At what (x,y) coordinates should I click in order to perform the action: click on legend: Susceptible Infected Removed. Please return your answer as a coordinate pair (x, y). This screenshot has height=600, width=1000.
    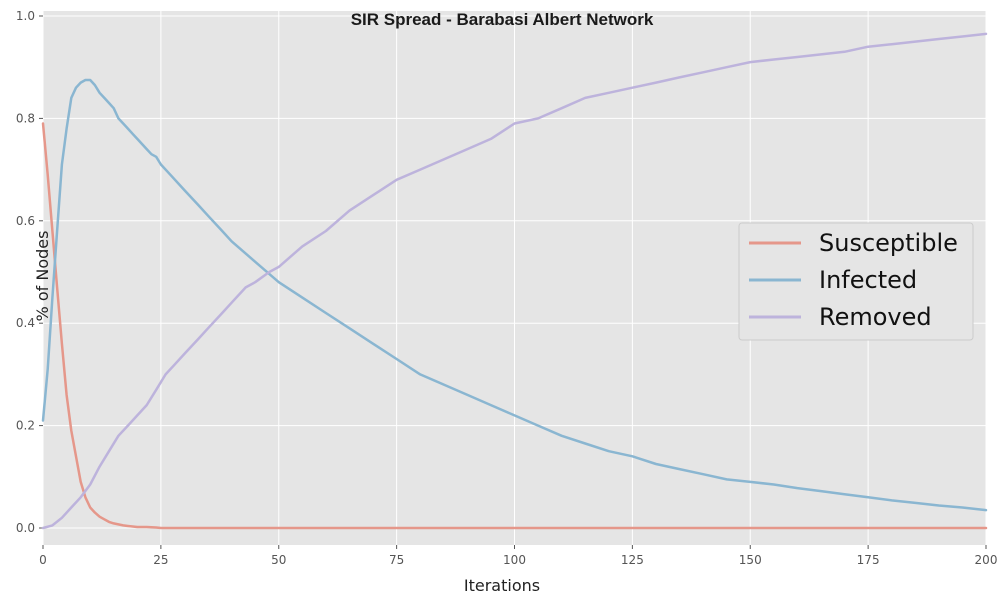
    Looking at the image, I should click on (856, 281).